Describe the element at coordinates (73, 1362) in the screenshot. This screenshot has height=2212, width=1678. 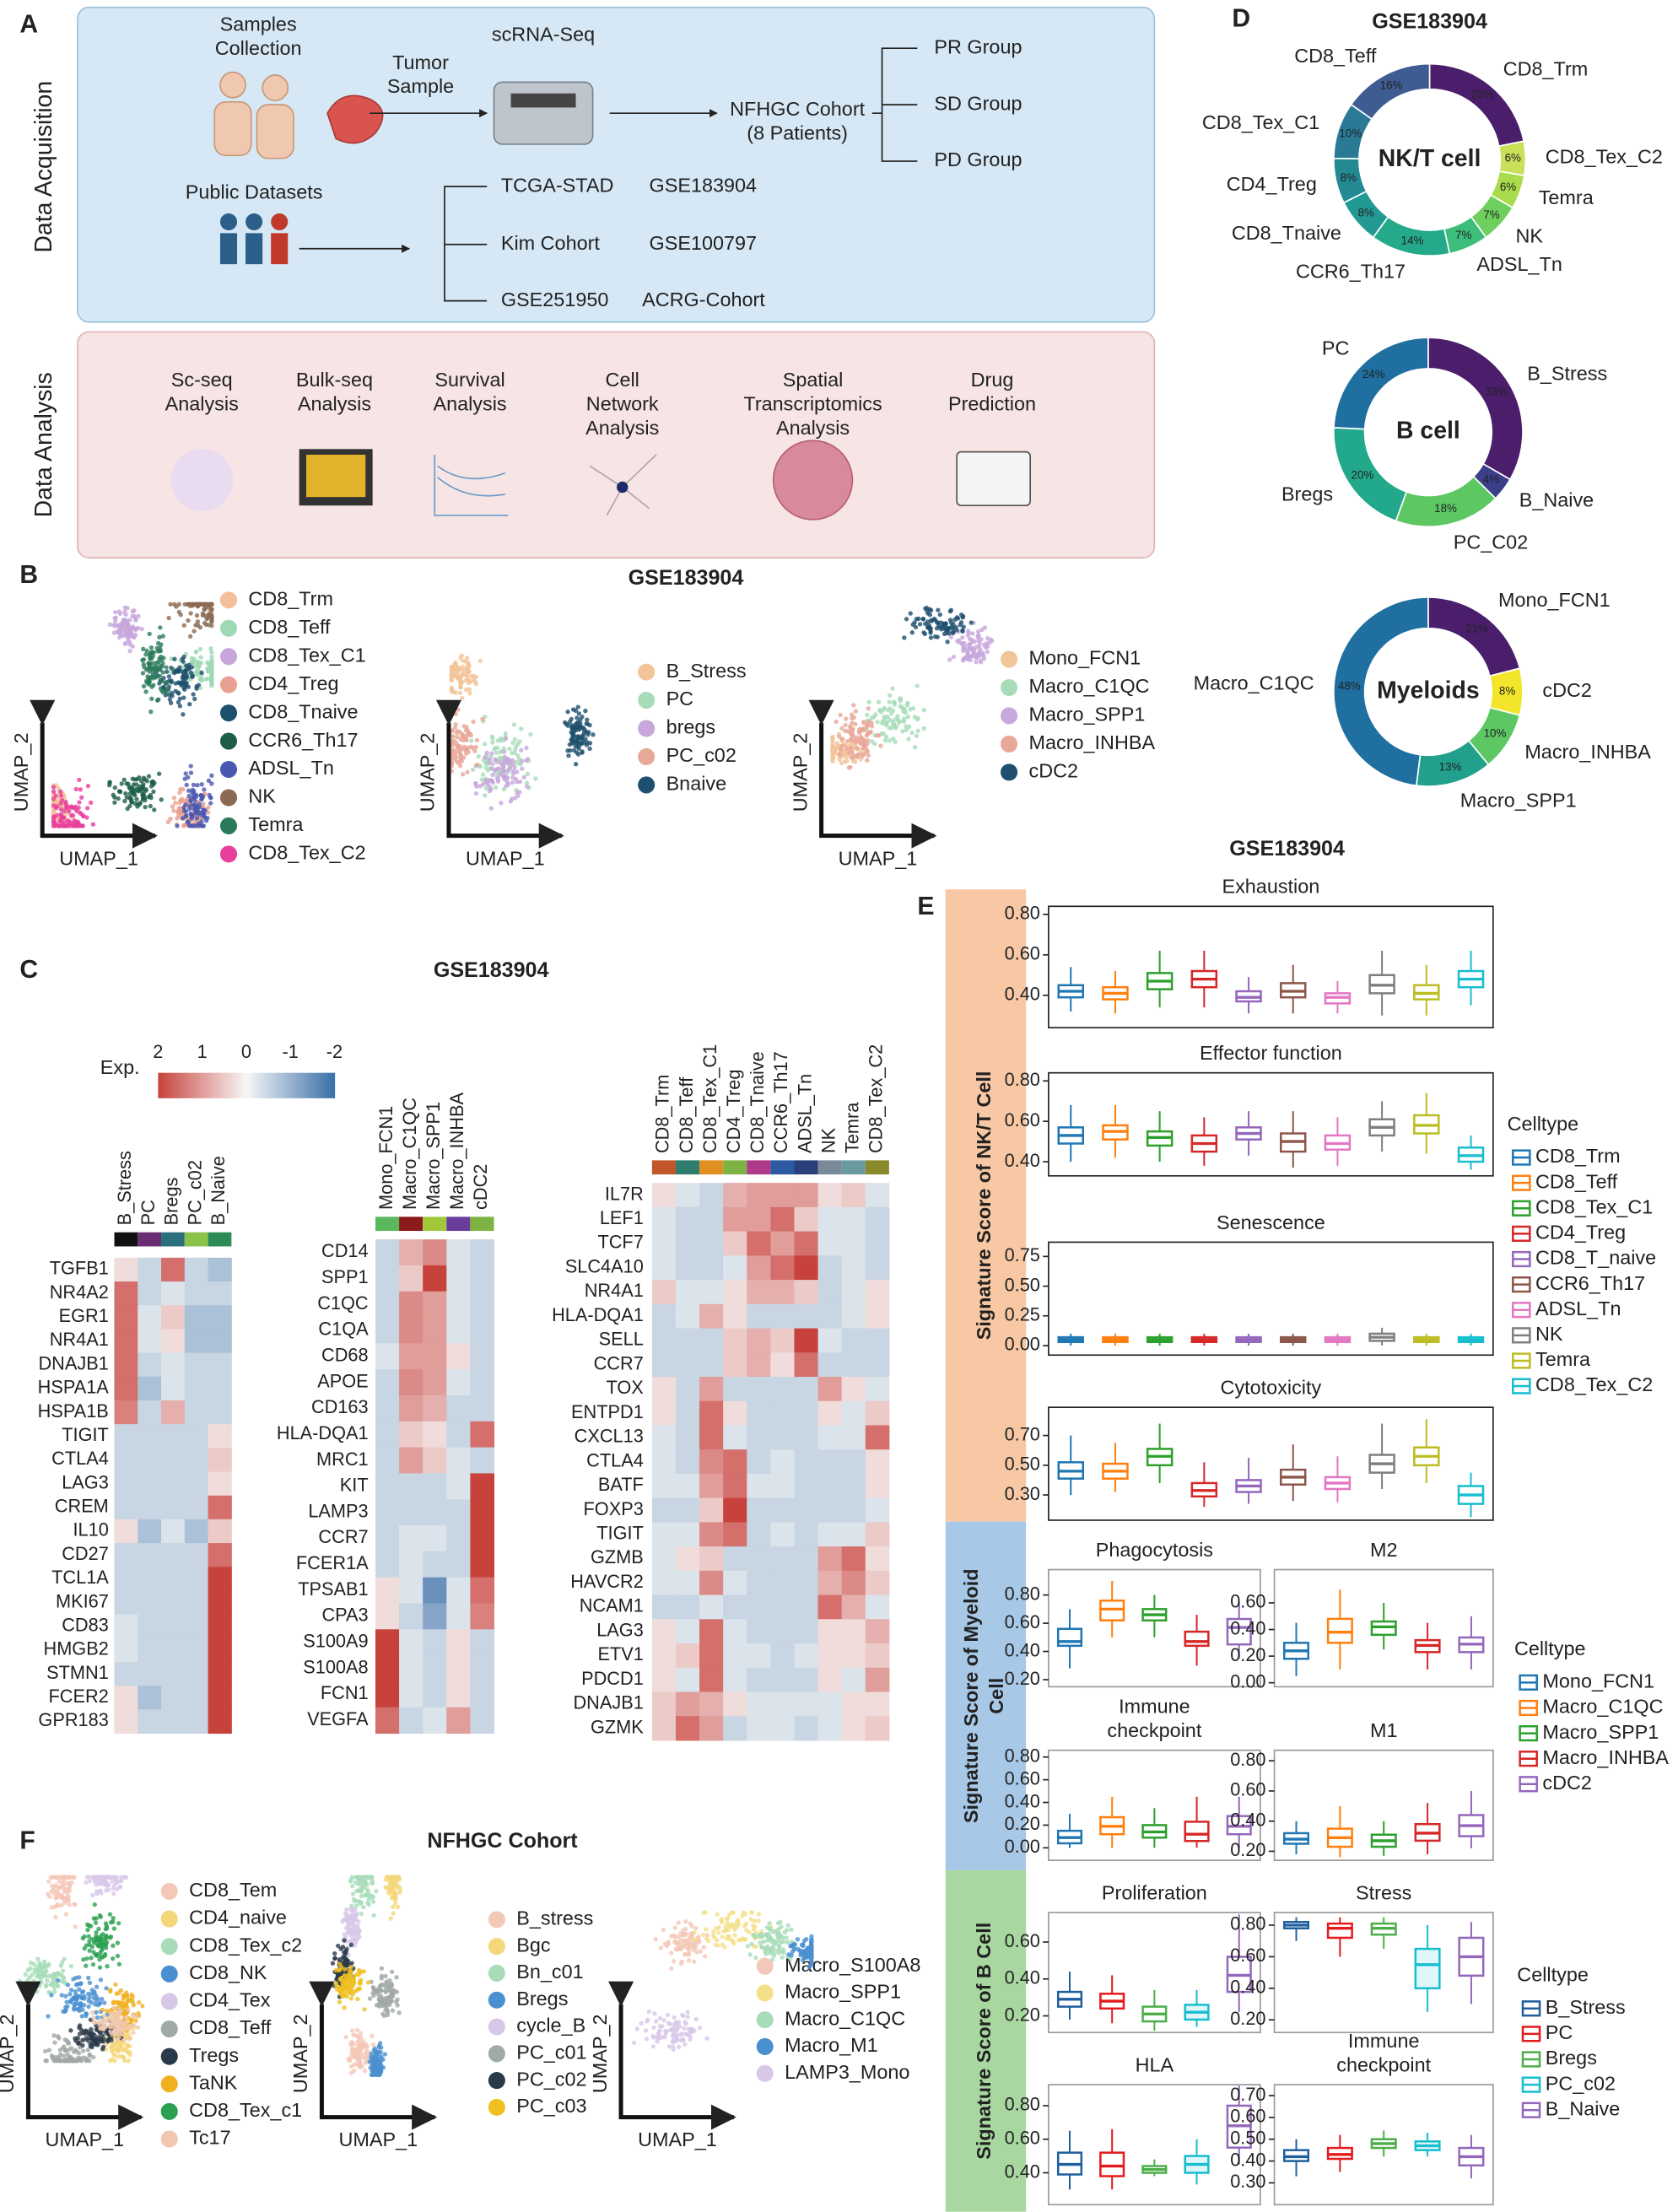
I see `row-label: DNAJB1` at that location.